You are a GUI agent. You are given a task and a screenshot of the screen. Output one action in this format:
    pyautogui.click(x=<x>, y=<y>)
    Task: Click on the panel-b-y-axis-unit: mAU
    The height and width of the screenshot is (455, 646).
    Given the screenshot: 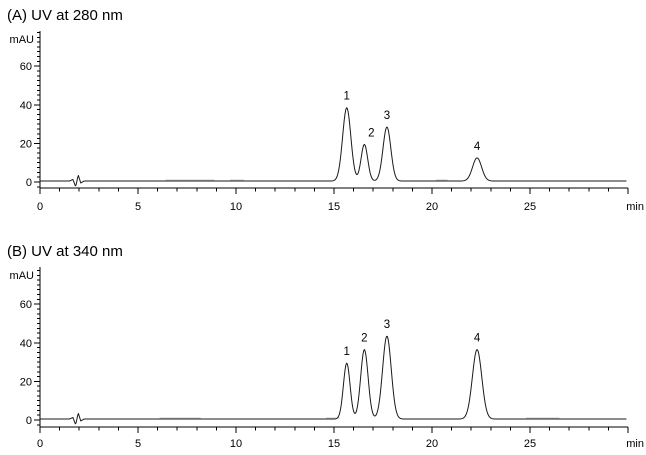 What is the action you would take?
    pyautogui.click(x=22, y=276)
    